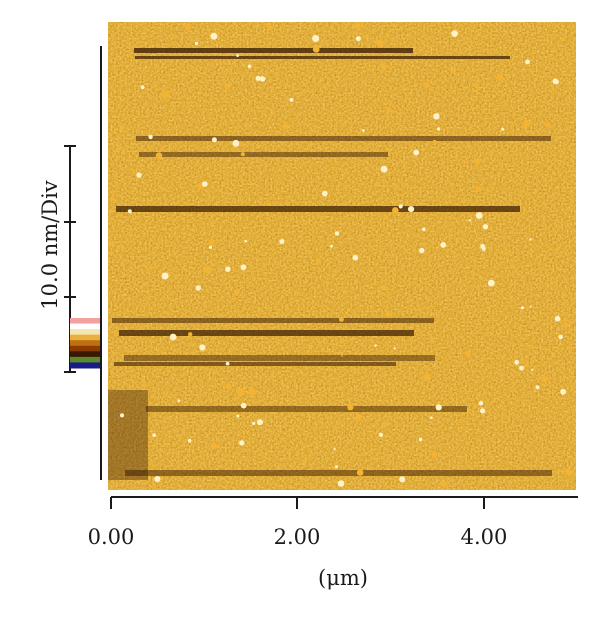 The width and height of the screenshot is (600, 622). Describe the element at coordinates (50, 245) in the screenshot. I see `scale-bar-label-text: 10.0 nm/Div` at that location.